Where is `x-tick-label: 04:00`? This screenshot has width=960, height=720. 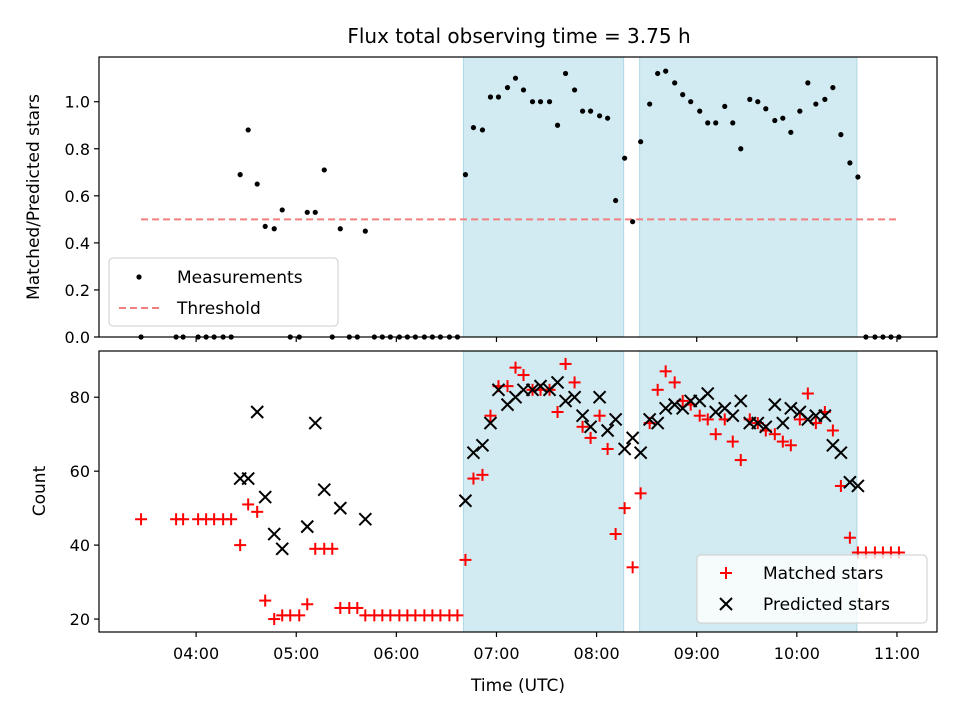
x-tick-label: 04:00 is located at coordinates (196, 653).